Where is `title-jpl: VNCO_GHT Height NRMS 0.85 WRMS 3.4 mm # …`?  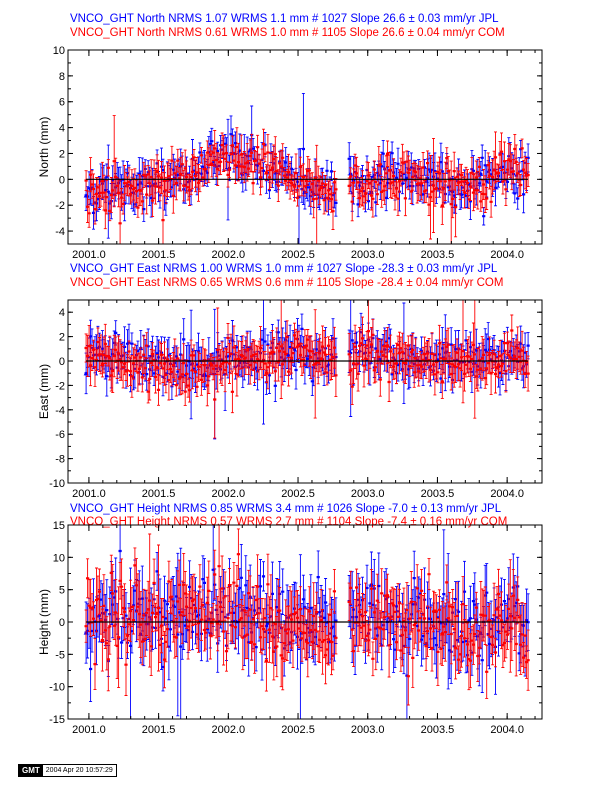
title-jpl: VNCO_GHT Height NRMS 0.85 WRMS 3.4 mm # … is located at coordinates (286, 509).